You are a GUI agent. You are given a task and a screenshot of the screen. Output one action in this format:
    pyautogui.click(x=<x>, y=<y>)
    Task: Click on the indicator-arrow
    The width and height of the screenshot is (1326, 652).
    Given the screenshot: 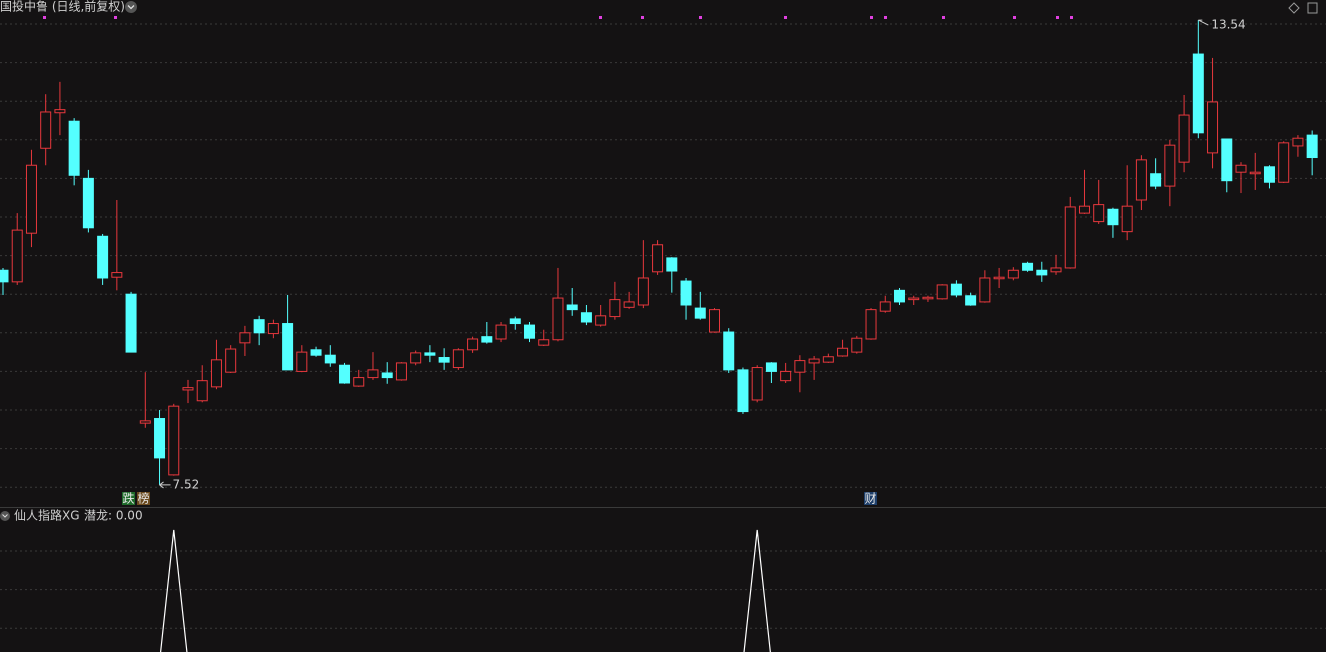 What is the action you would take?
    pyautogui.click(x=5, y=516)
    